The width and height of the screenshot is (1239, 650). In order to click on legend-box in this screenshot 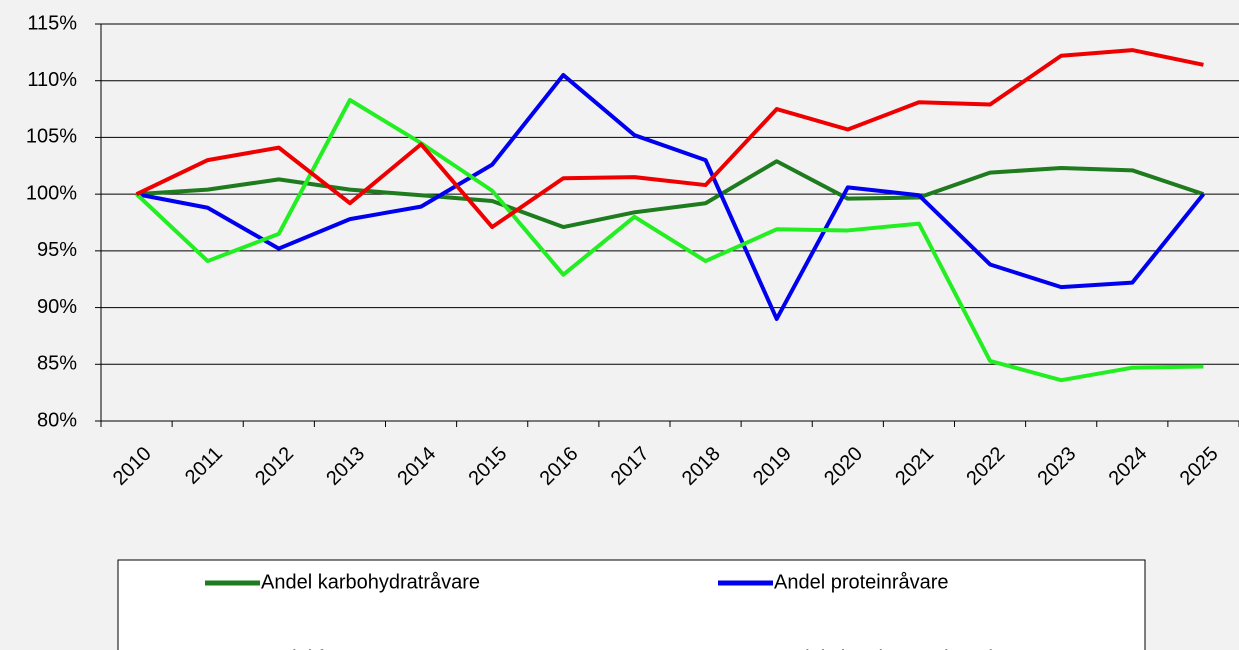, I will do `click(631, 604)`.